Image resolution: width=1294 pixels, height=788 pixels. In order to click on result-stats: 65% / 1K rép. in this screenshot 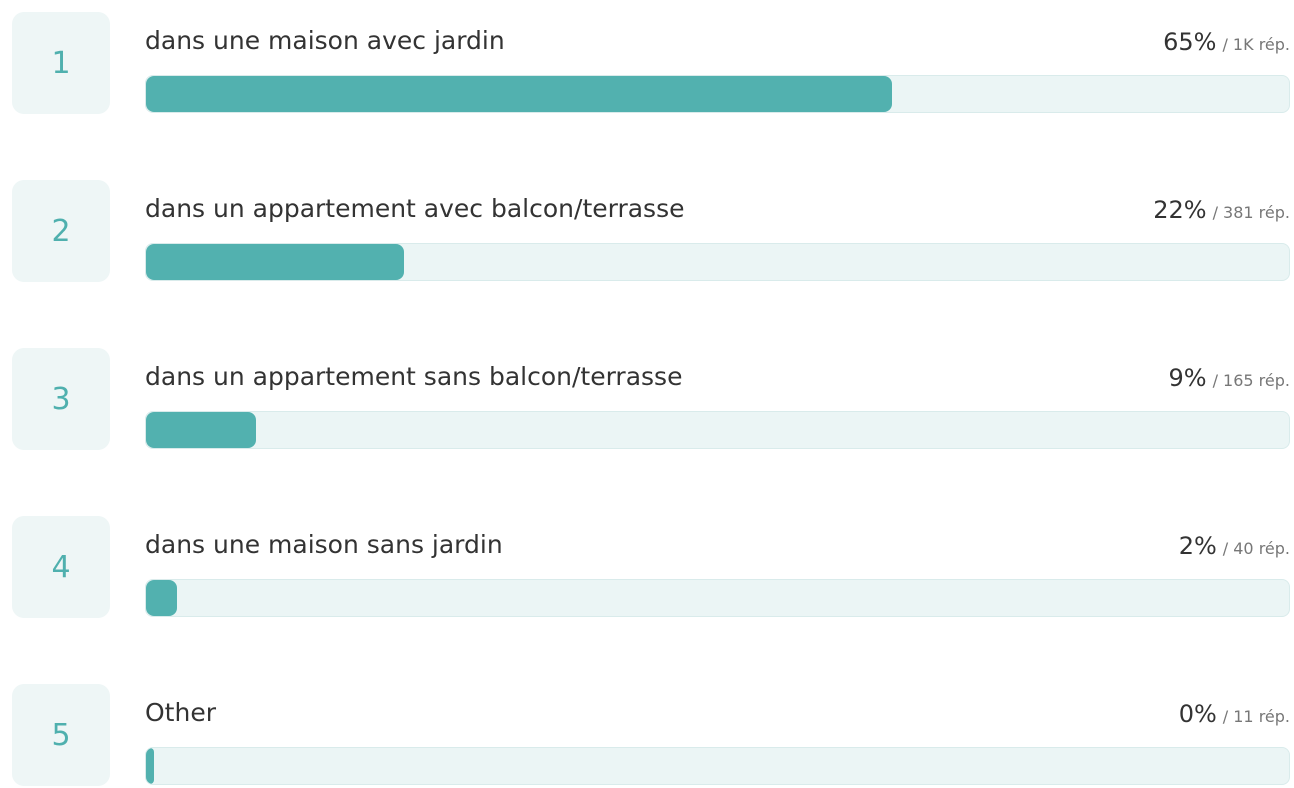, I will do `click(1226, 42)`.